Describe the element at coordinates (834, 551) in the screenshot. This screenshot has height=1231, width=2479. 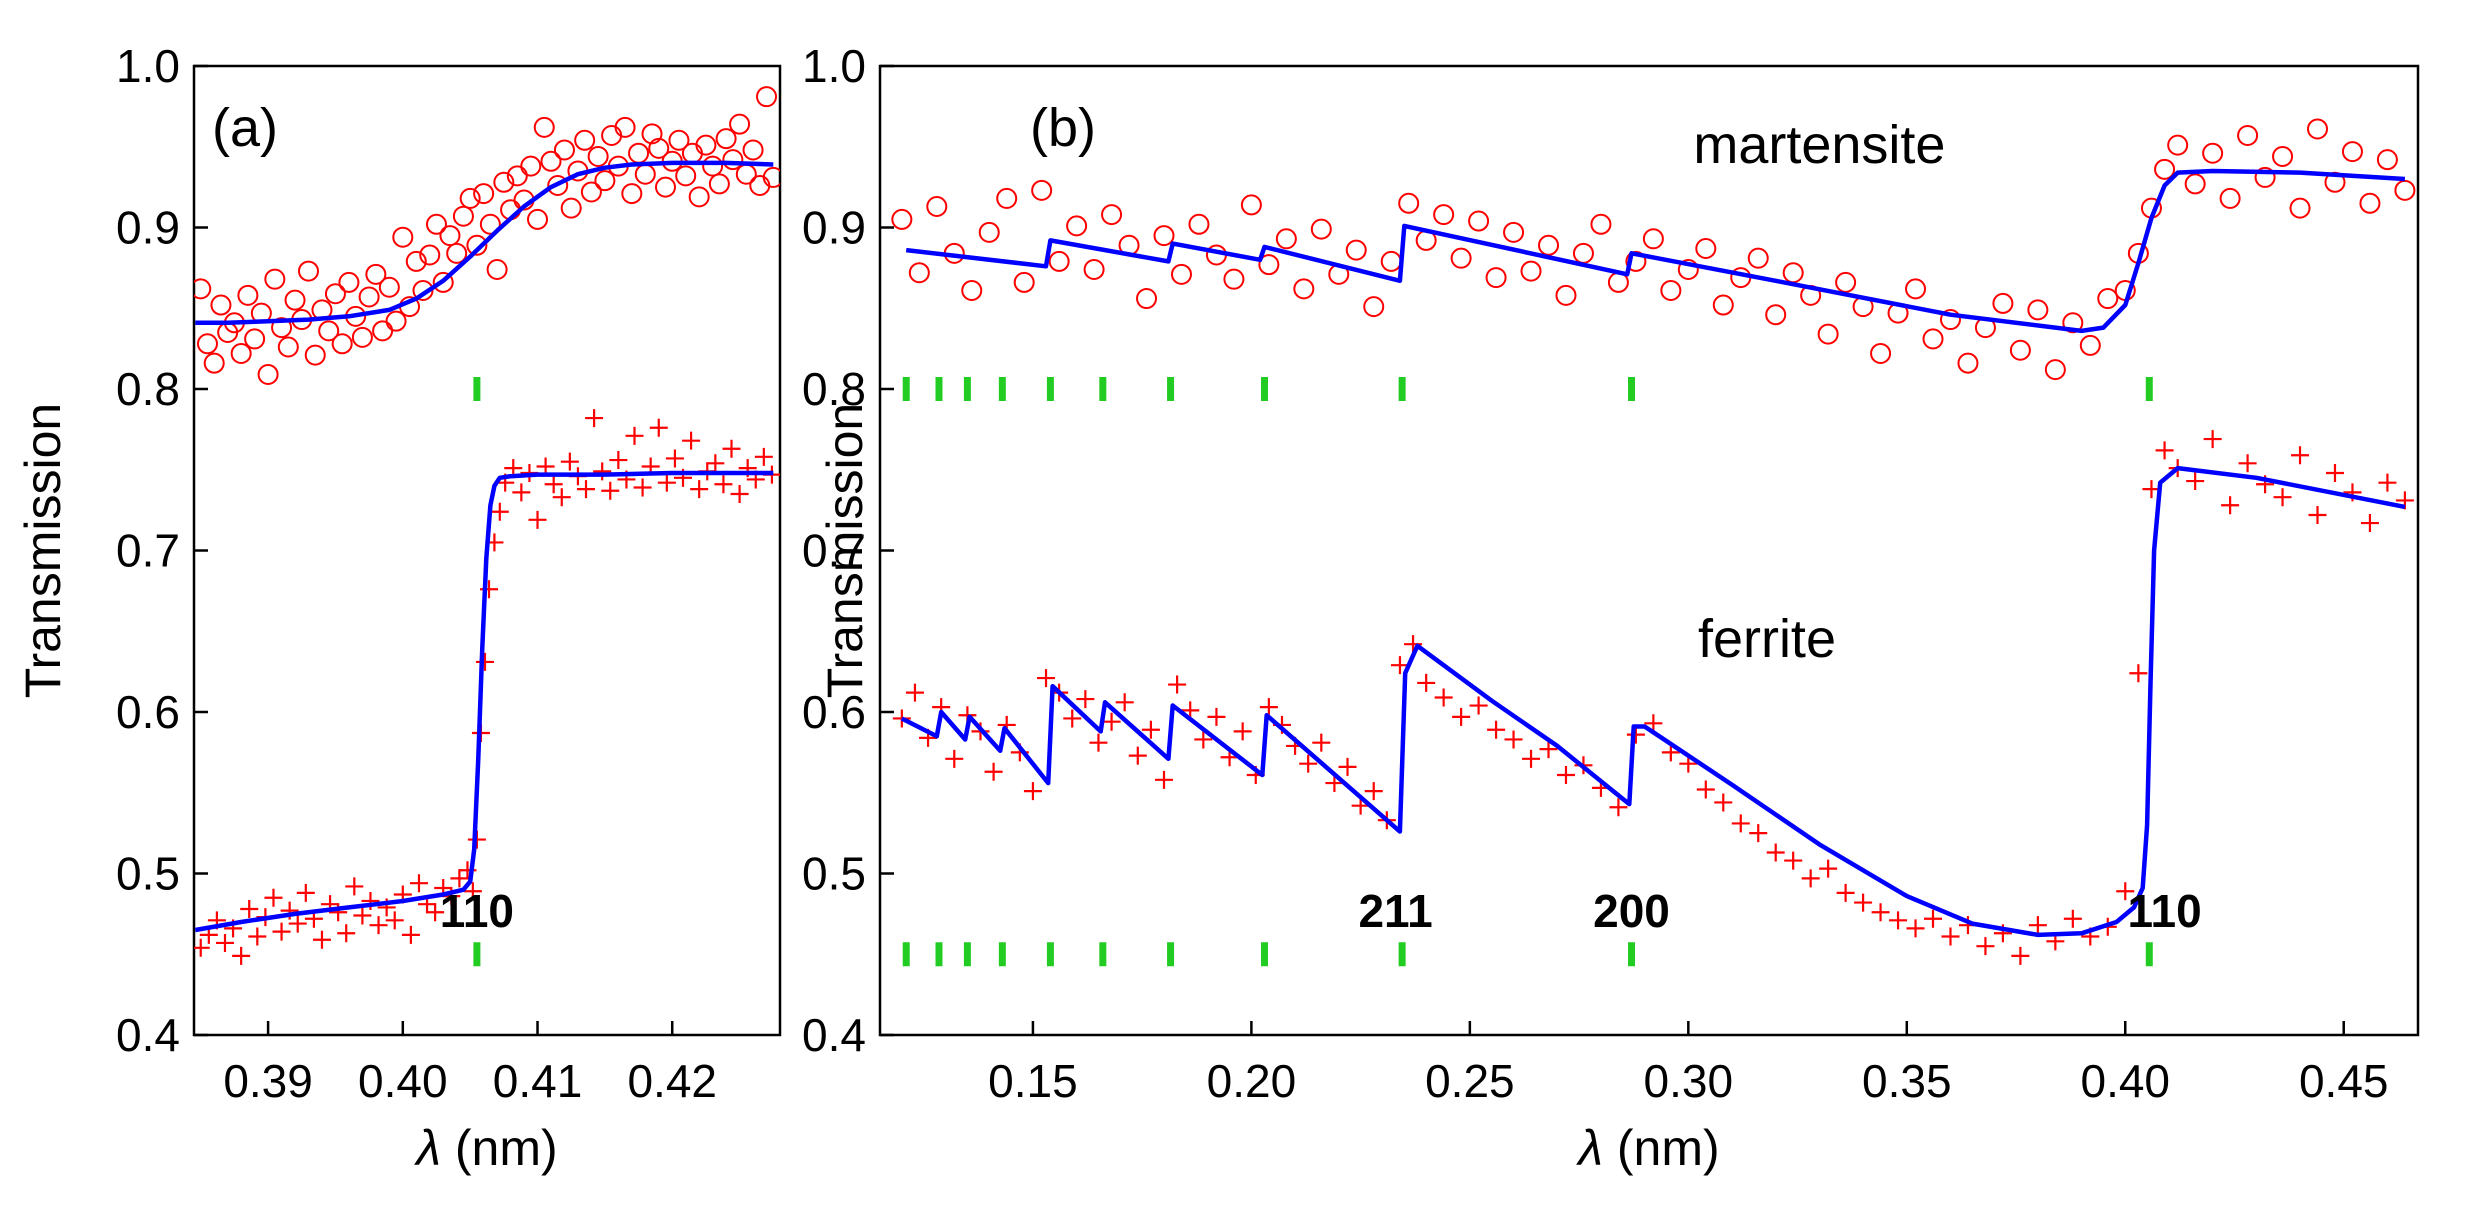
I see `y-tick-label: 0.7` at that location.